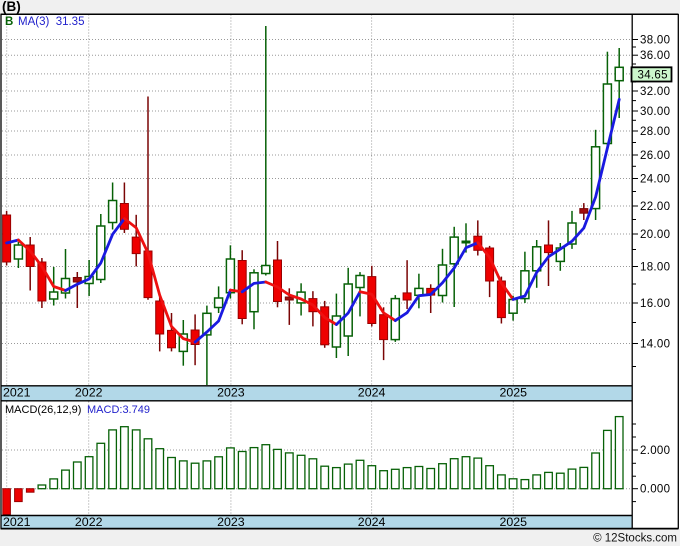 This screenshot has height=551, width=680. What do you see at coordinates (655, 156) in the screenshot?
I see `svg-text: 26.00` at bounding box center [655, 156].